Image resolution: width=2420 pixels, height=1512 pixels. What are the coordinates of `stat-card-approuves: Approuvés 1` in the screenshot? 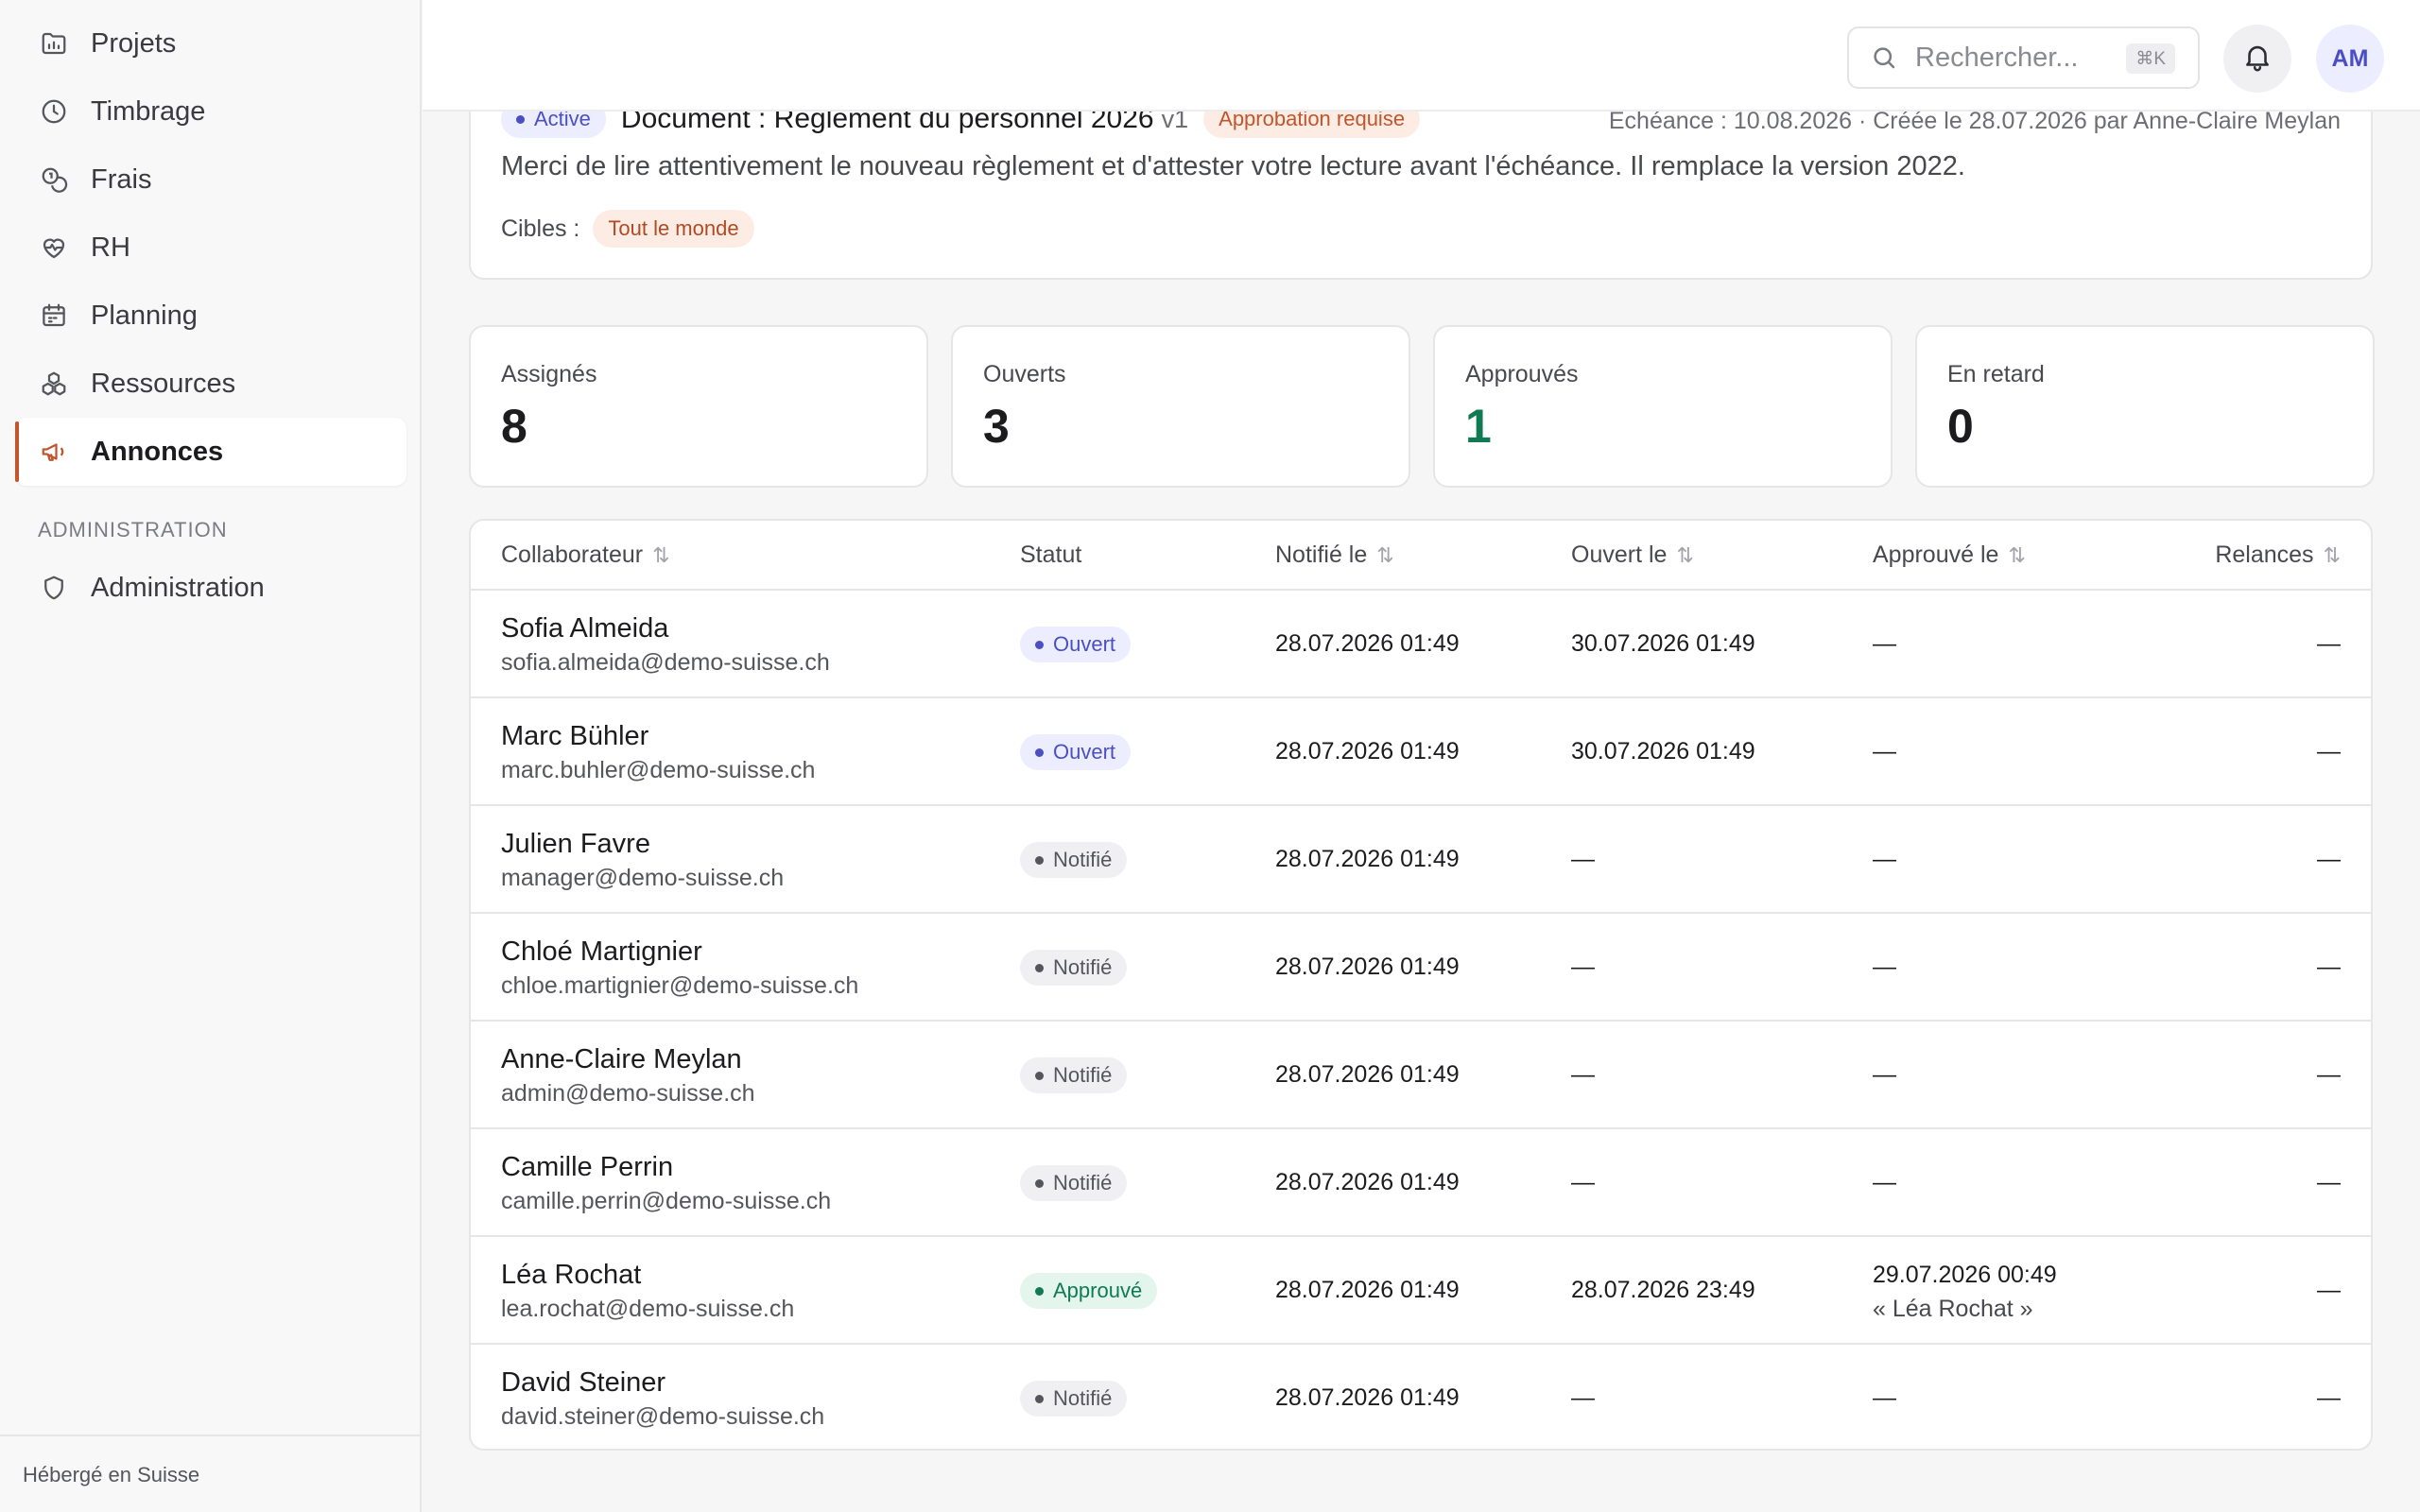 It's located at (1663, 406).